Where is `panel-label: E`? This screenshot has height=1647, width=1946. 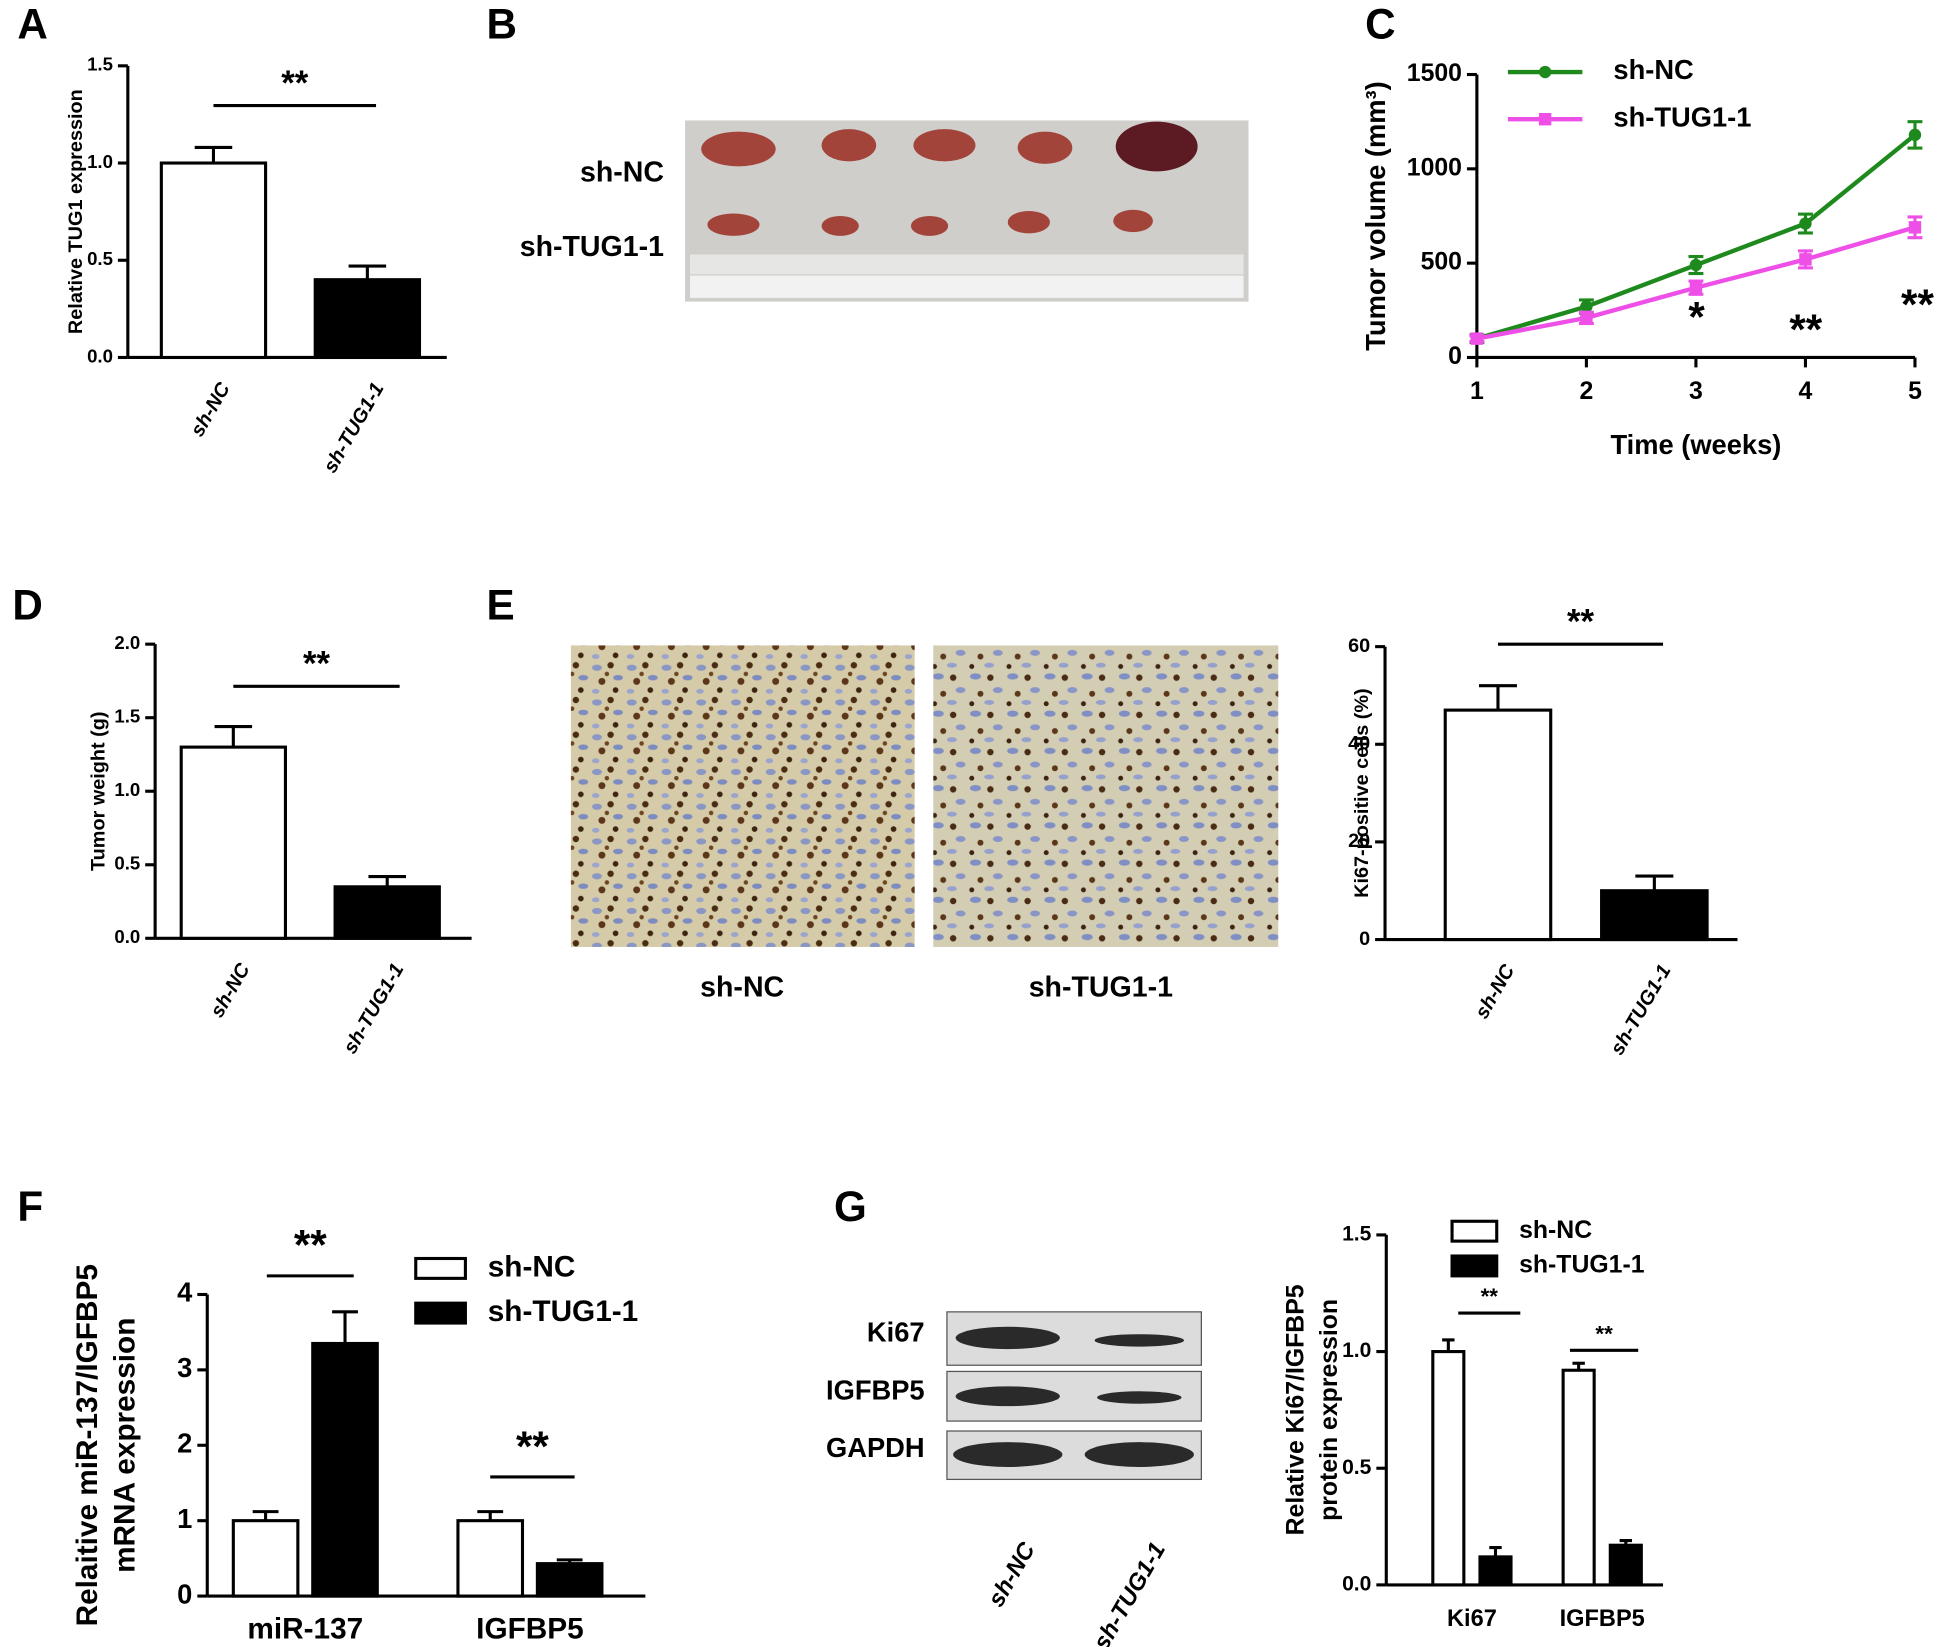
panel-label: E is located at coordinates (501, 604).